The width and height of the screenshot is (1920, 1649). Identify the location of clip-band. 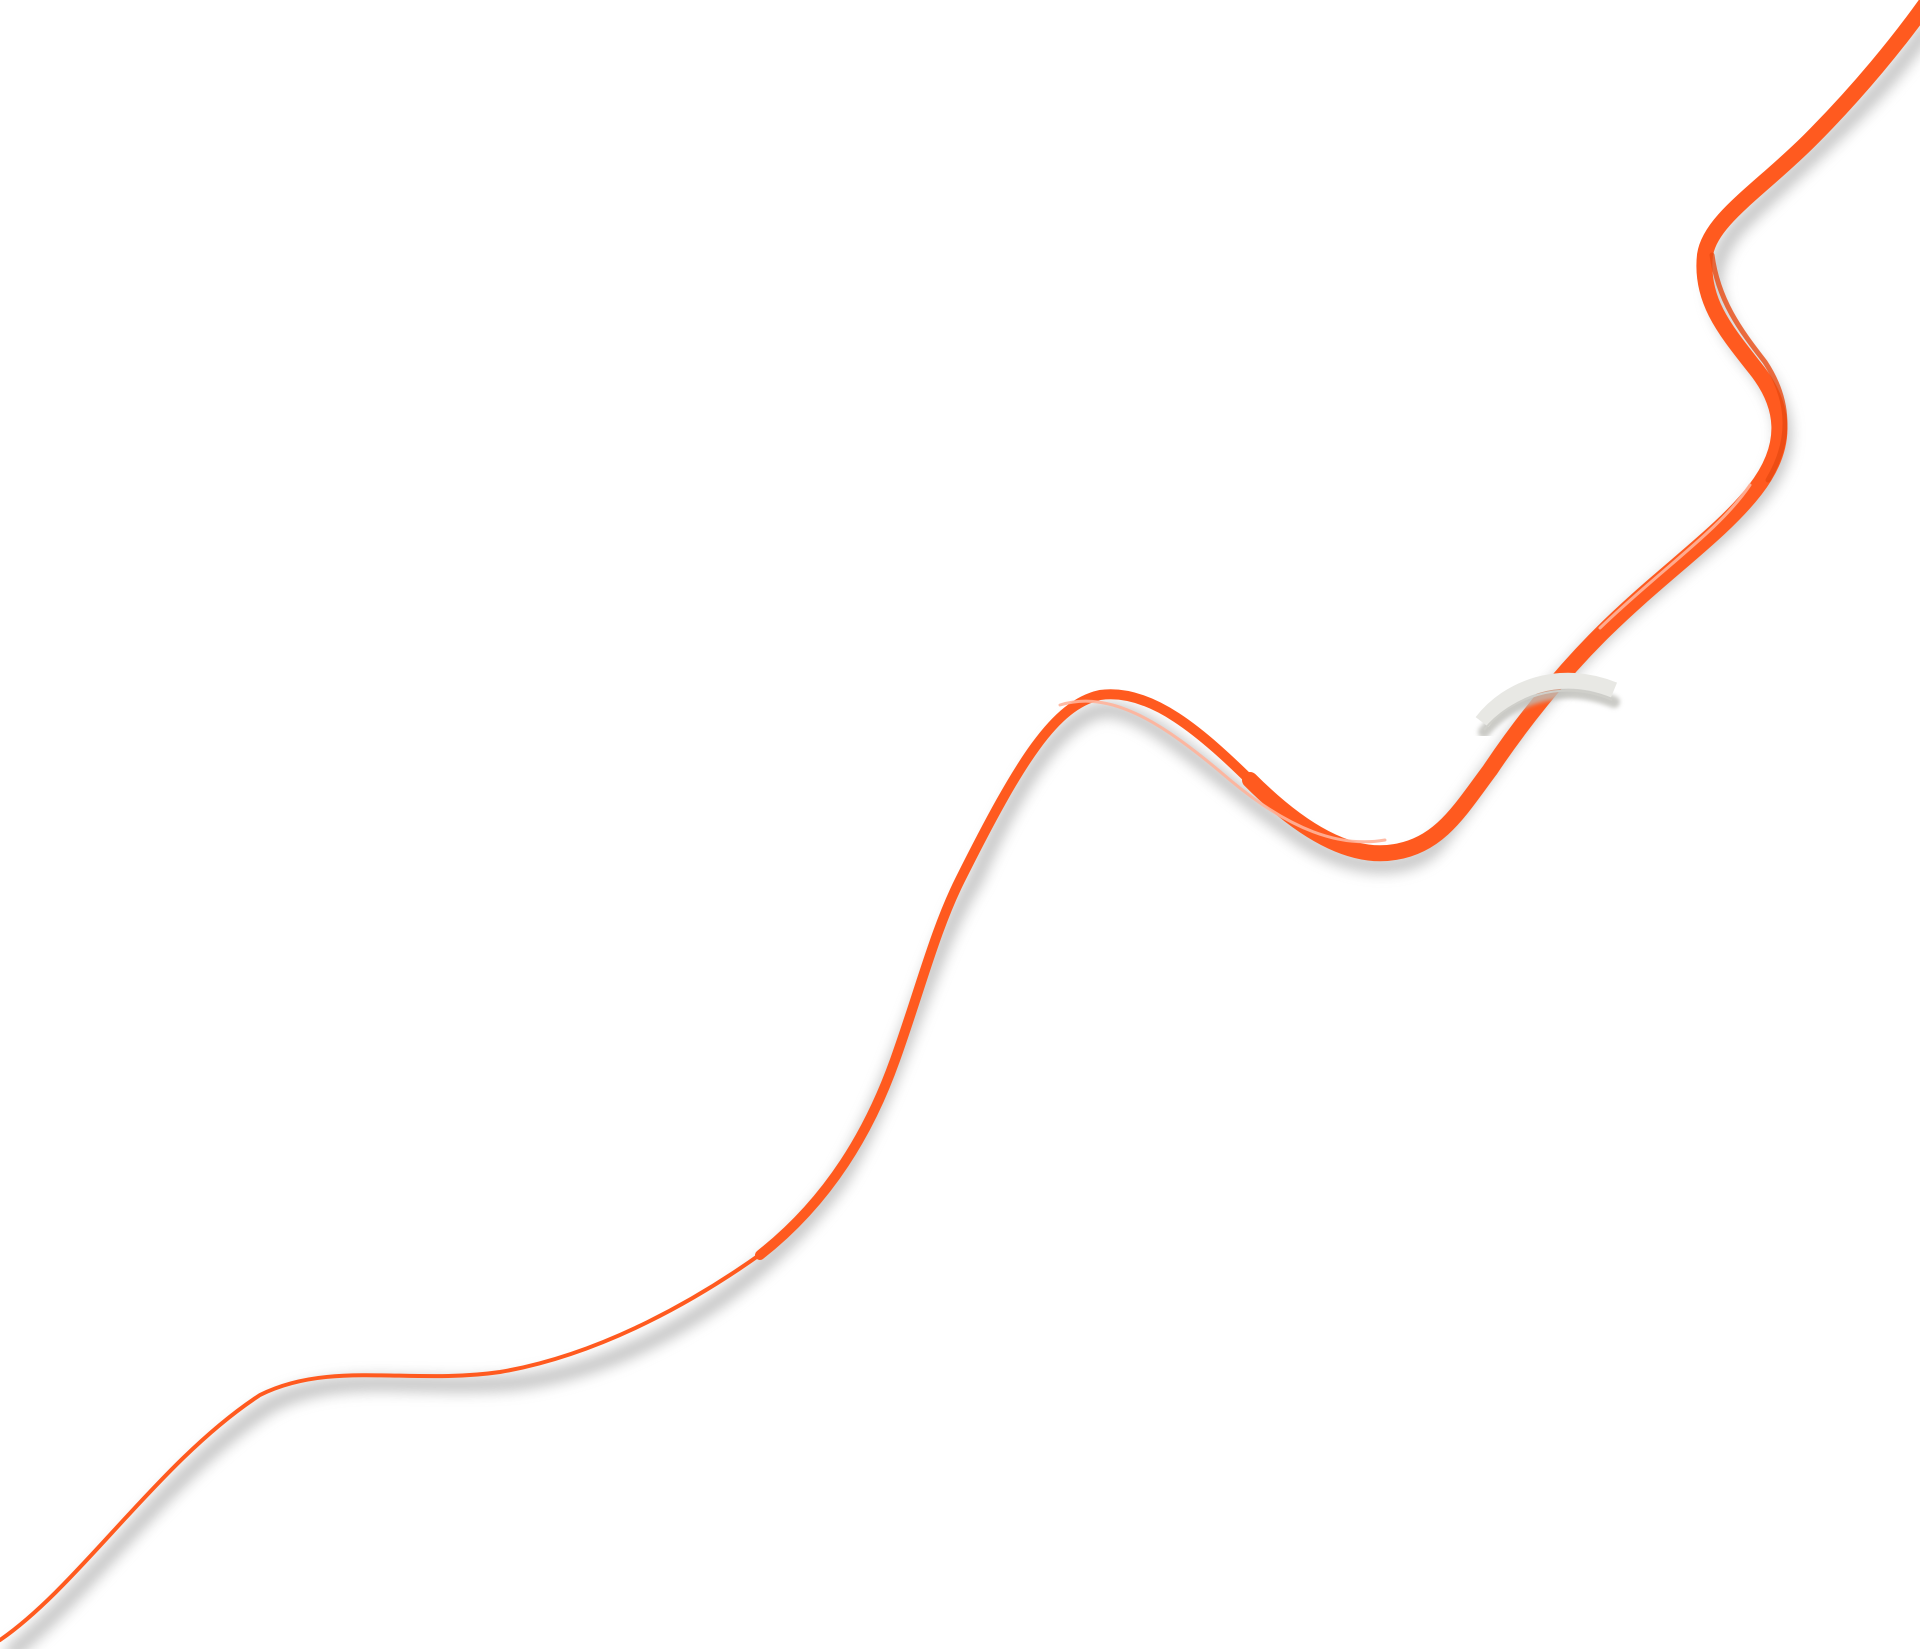
(1546, 700).